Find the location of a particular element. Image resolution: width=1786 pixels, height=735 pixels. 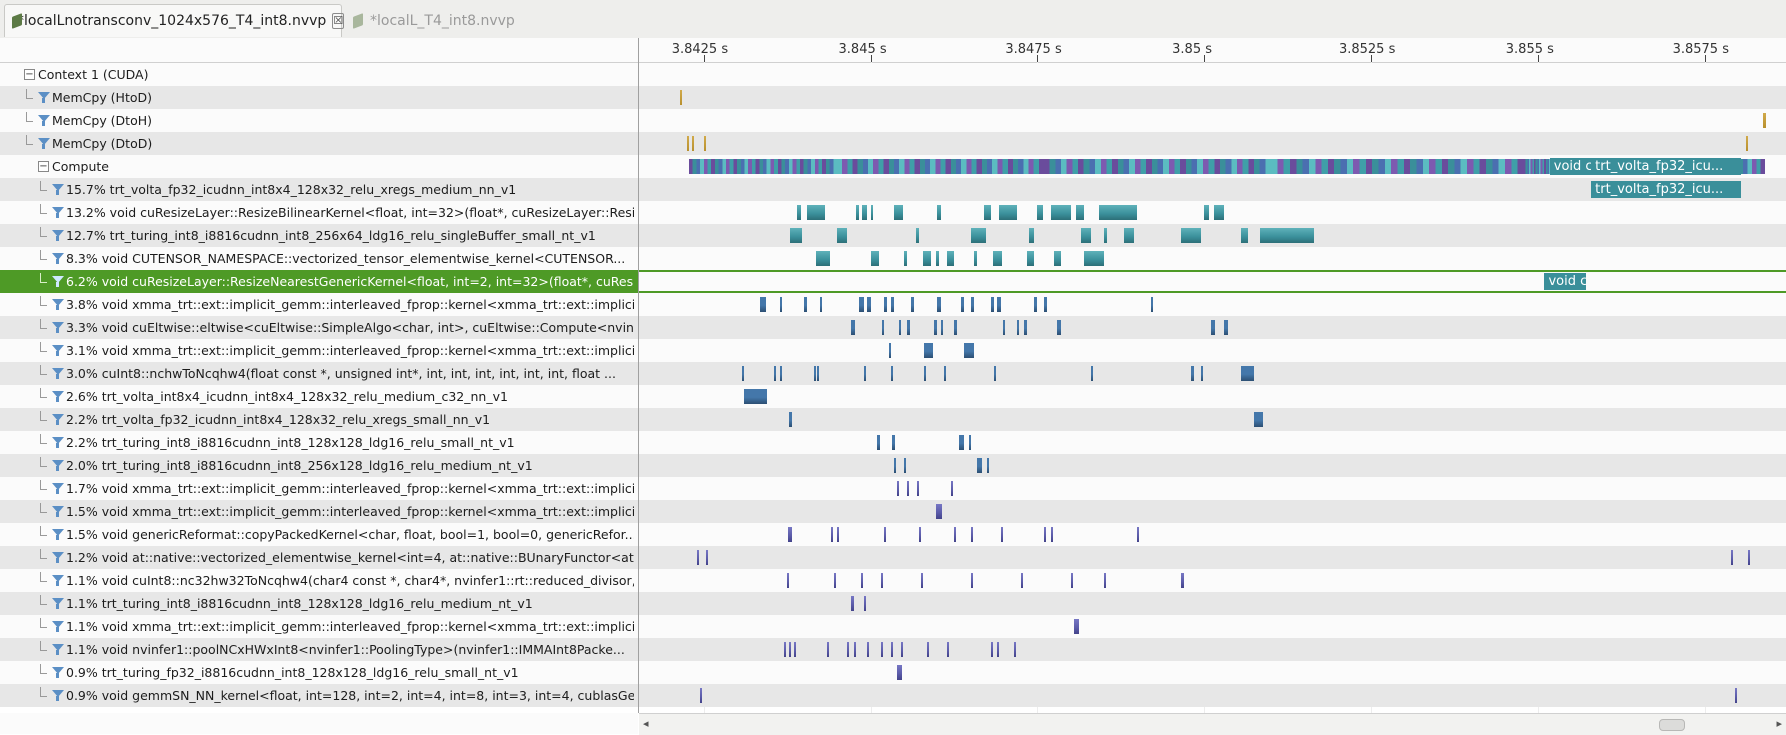

tree-row: − Compute is located at coordinates (319, 166).